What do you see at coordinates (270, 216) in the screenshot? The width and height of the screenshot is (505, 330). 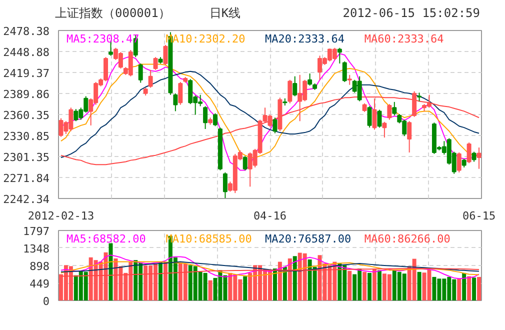 I see `x-tick-label: 04-16` at bounding box center [270, 216].